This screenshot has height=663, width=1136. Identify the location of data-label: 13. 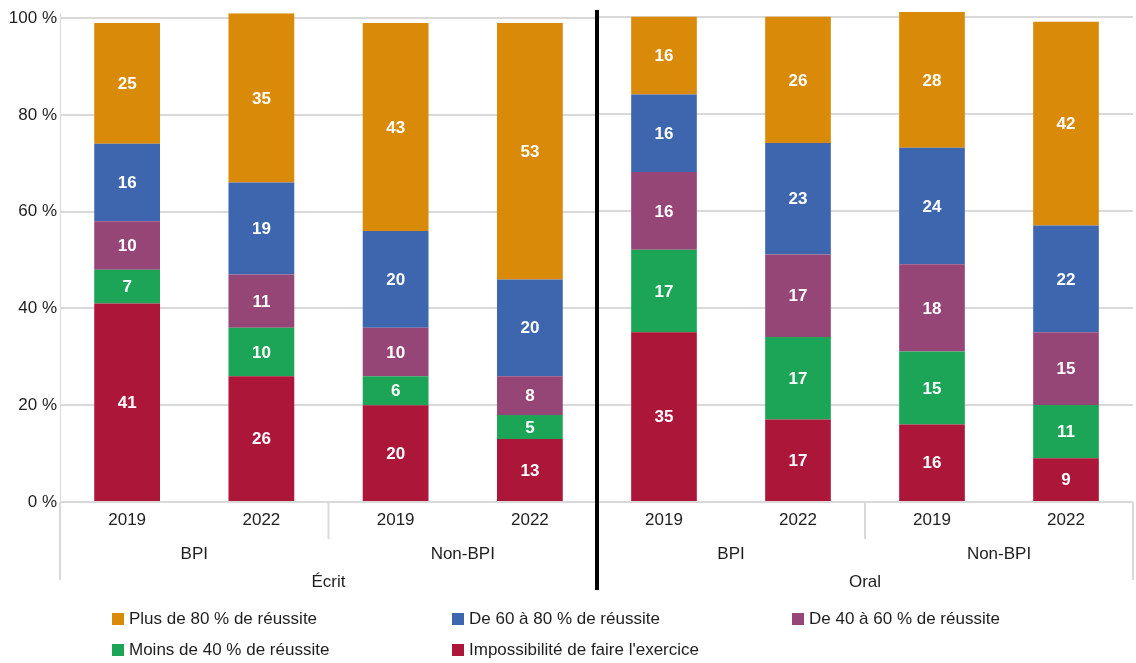
(530, 470).